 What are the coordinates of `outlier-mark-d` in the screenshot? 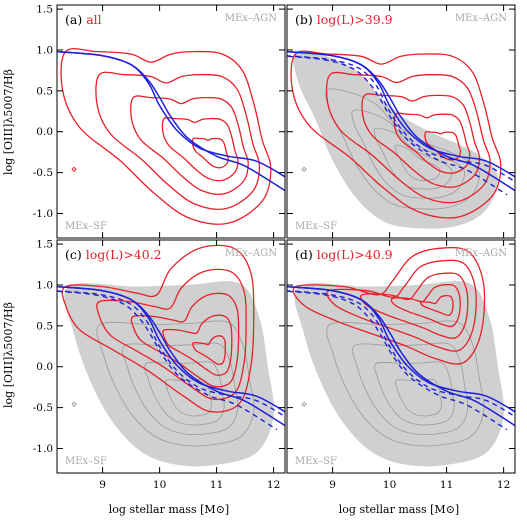 It's located at (304, 404).